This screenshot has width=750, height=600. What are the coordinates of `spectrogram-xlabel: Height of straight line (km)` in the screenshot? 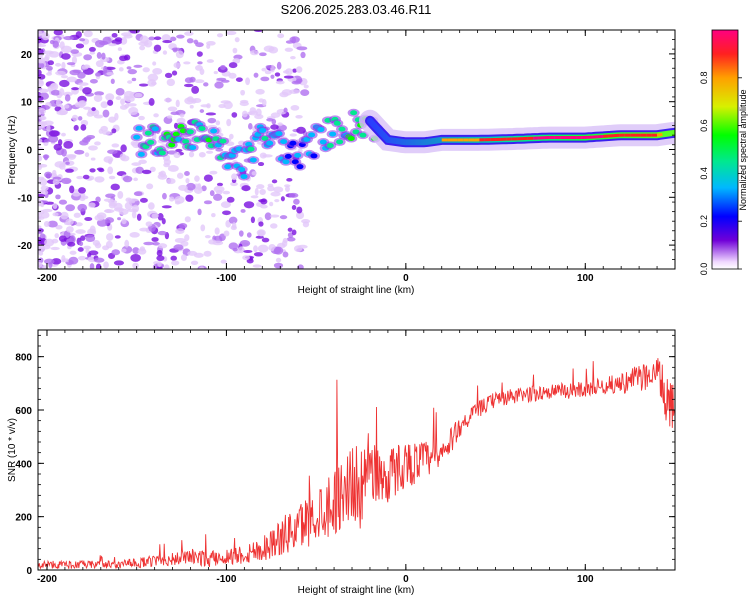 It's located at (356, 290).